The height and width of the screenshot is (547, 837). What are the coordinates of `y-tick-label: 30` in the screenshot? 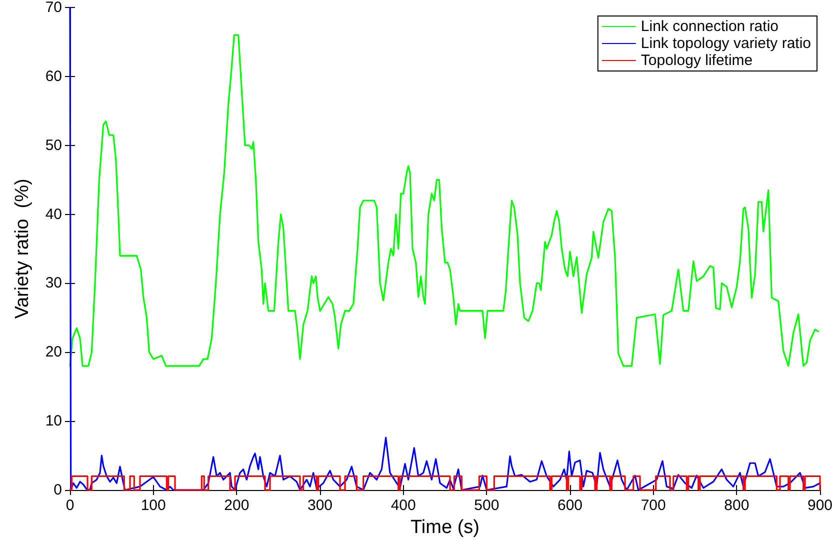 It's located at (53, 283).